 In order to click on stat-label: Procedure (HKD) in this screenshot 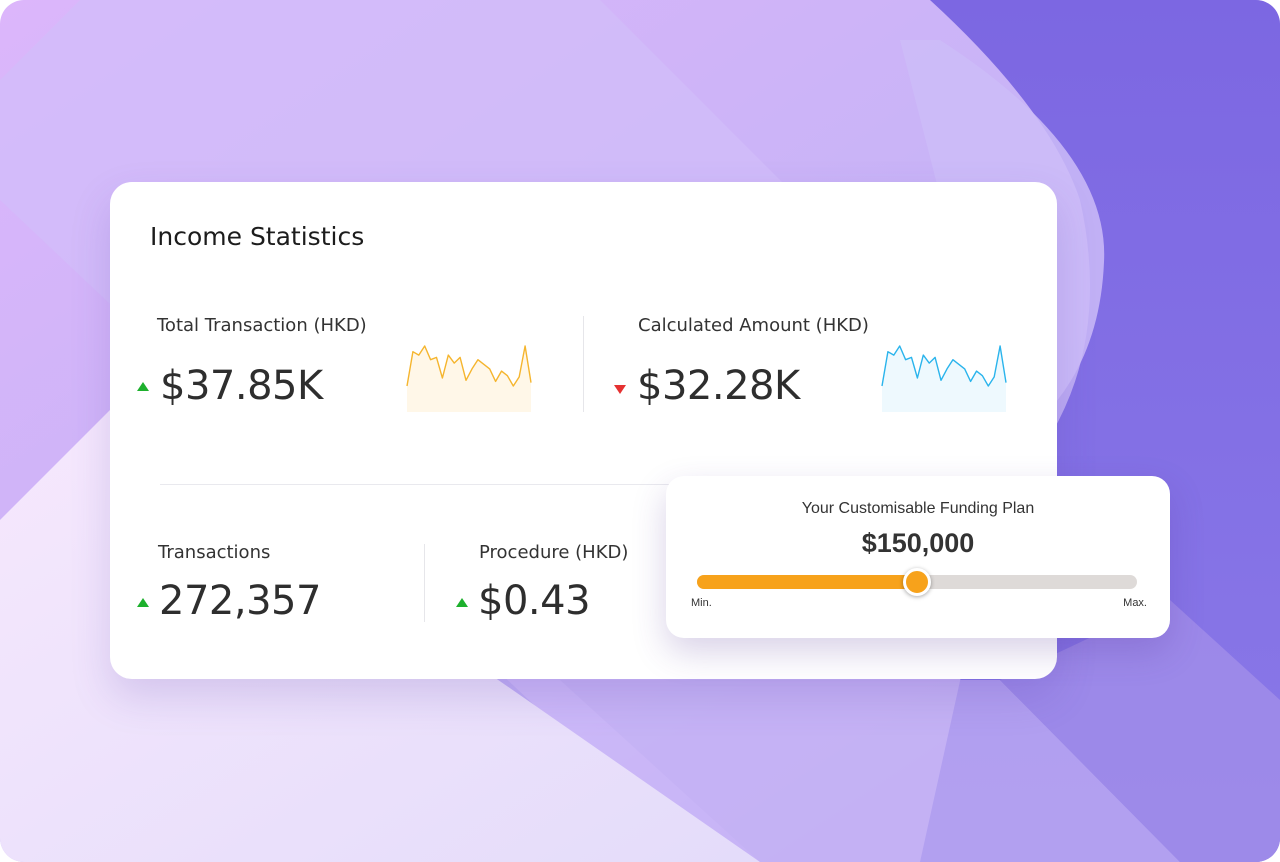, I will do `click(554, 552)`.